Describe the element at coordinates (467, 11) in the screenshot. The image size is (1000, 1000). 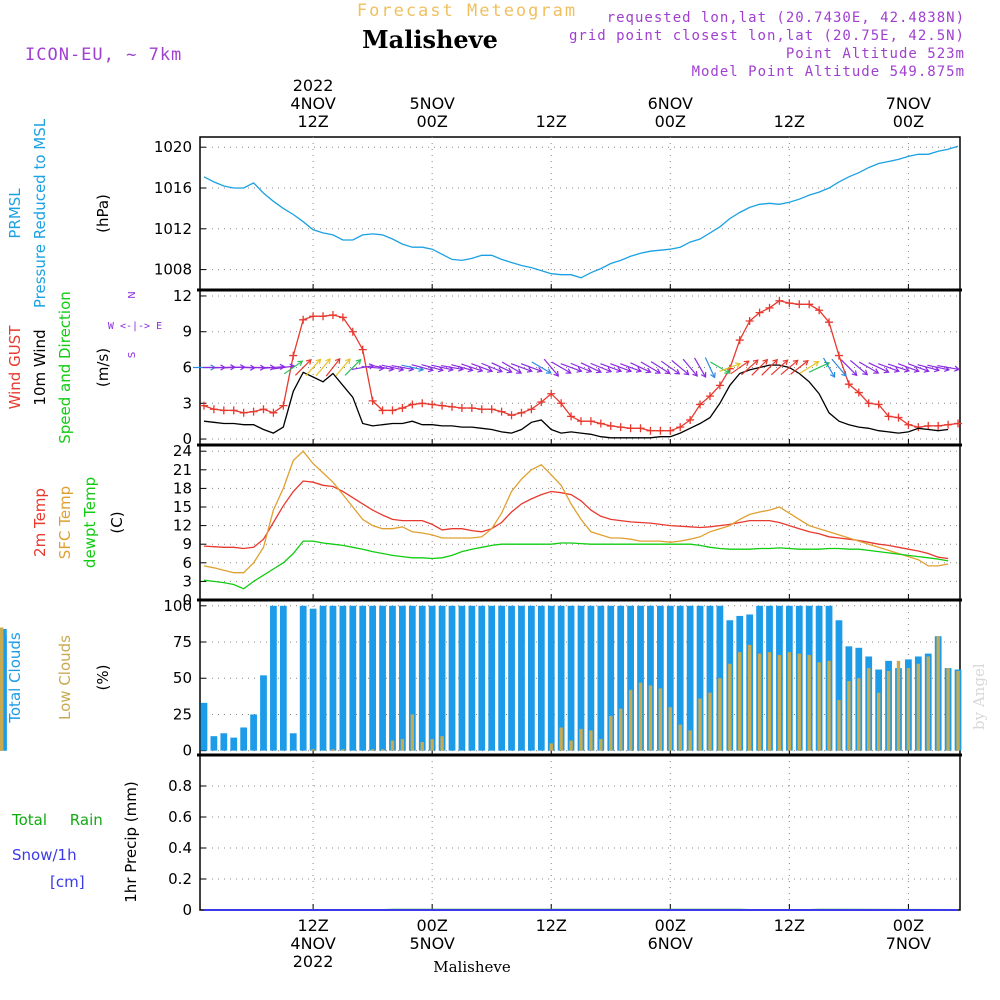
I see `product-title: Forecast Meteogram` at that location.